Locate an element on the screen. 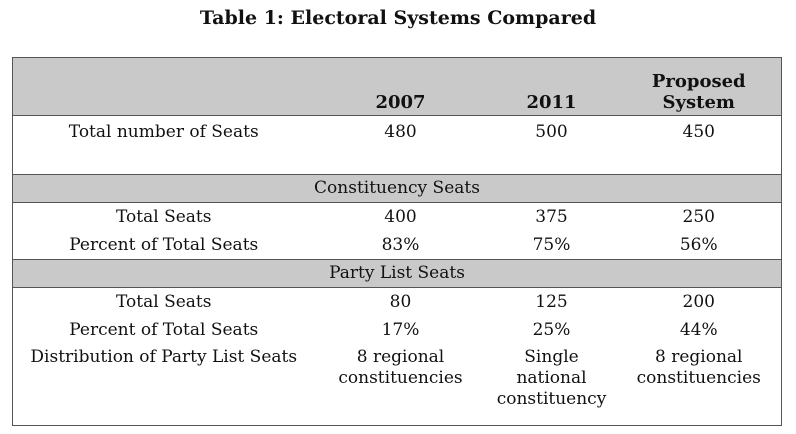 The image size is (796, 434). header-cell-empty is located at coordinates (163, 86).